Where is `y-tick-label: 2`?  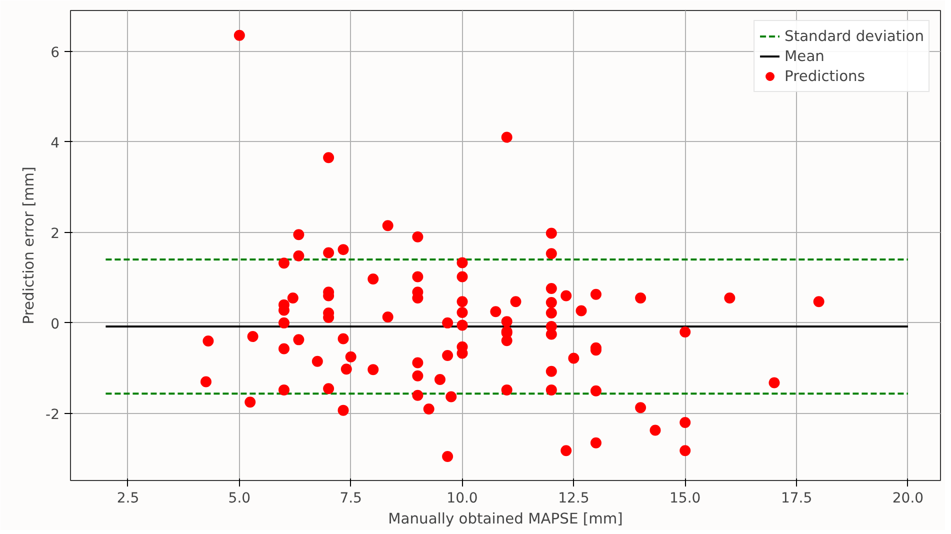 y-tick-label: 2 is located at coordinates (55, 234).